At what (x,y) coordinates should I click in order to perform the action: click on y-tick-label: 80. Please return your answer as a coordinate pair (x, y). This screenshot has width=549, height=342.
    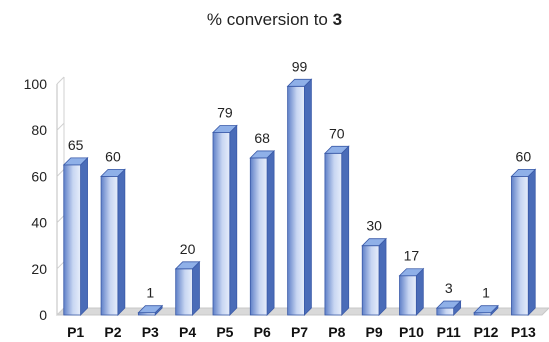
    Looking at the image, I should click on (39, 130).